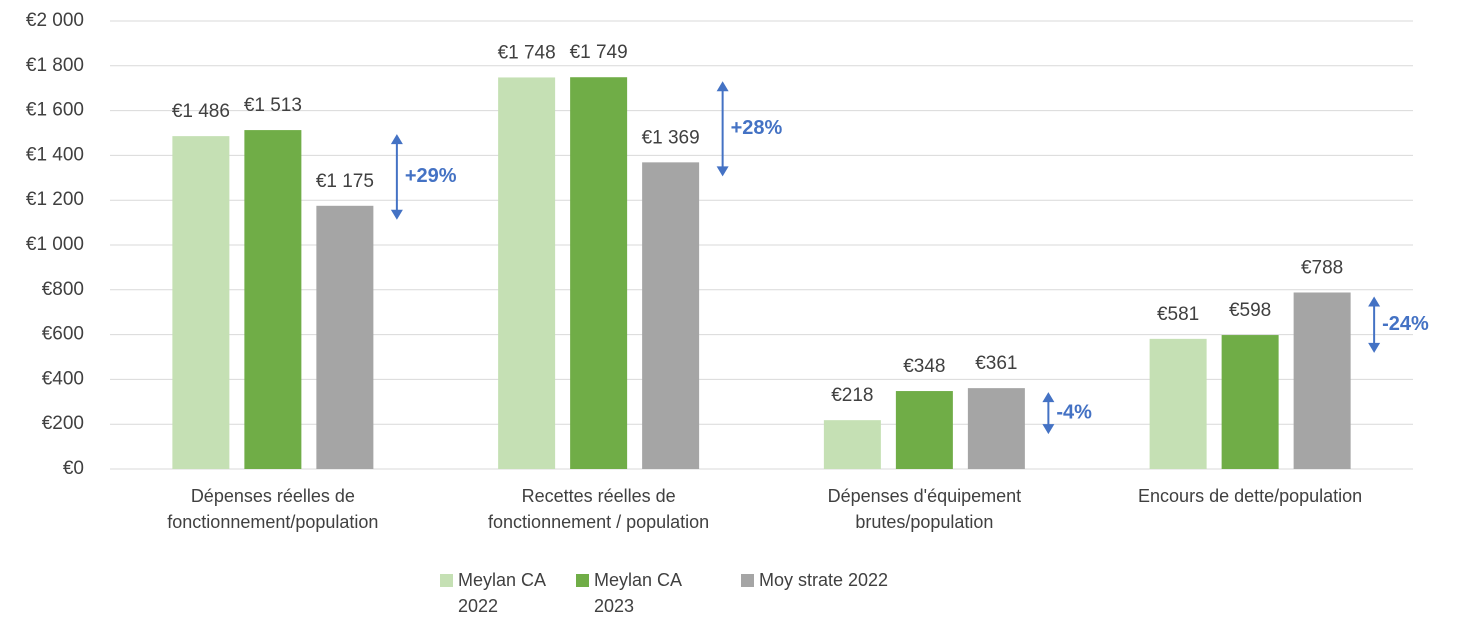 Image resolution: width=1463 pixels, height=620 pixels. I want to click on data-label: €598, so click(1250, 310).